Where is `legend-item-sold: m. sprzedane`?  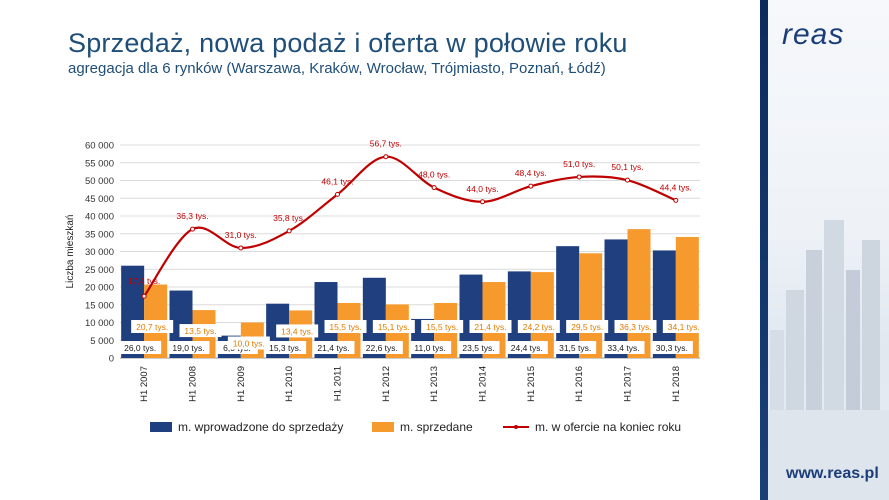 legend-item-sold: m. sprzedane is located at coordinates (422, 427).